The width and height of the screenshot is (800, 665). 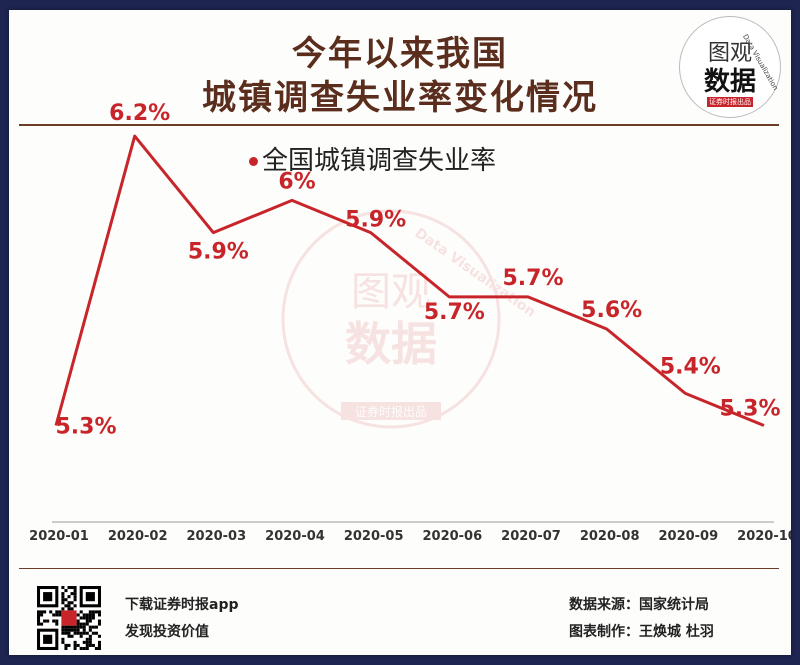 What do you see at coordinates (85, 427) in the screenshot?
I see `data-label: 5.3%` at bounding box center [85, 427].